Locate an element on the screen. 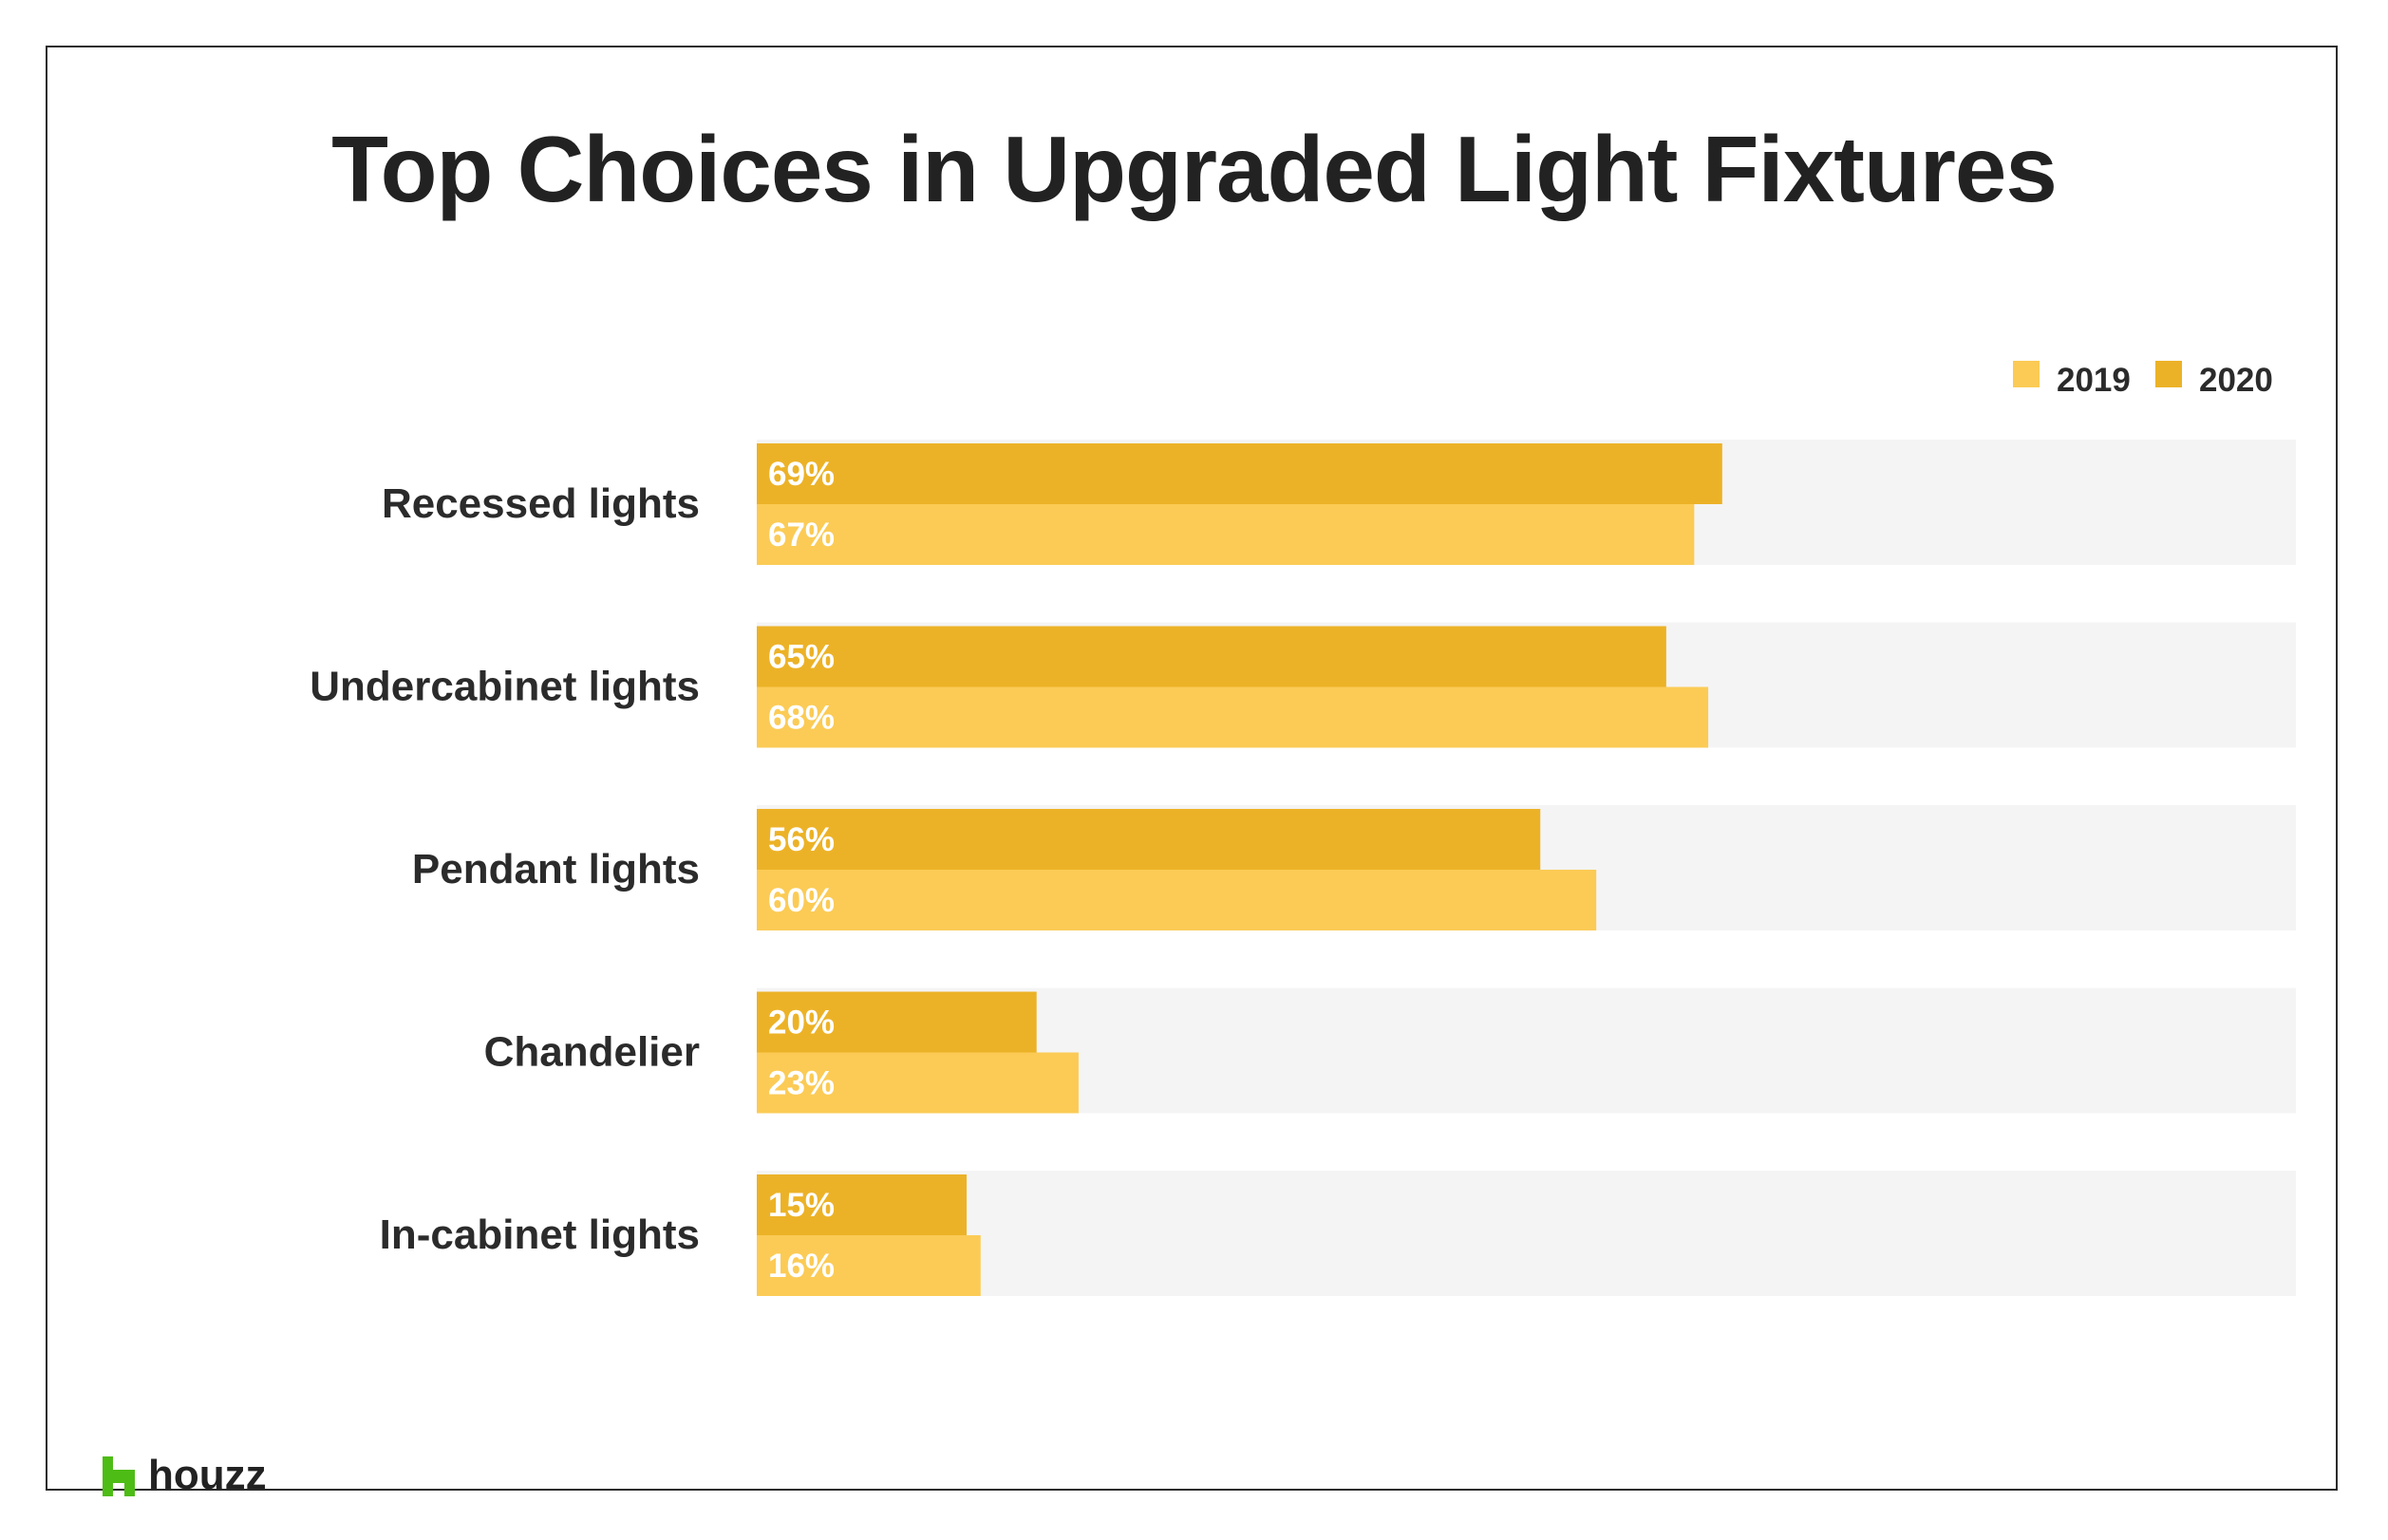  bar-2019-undercabinet-lights is located at coordinates (1233, 717).